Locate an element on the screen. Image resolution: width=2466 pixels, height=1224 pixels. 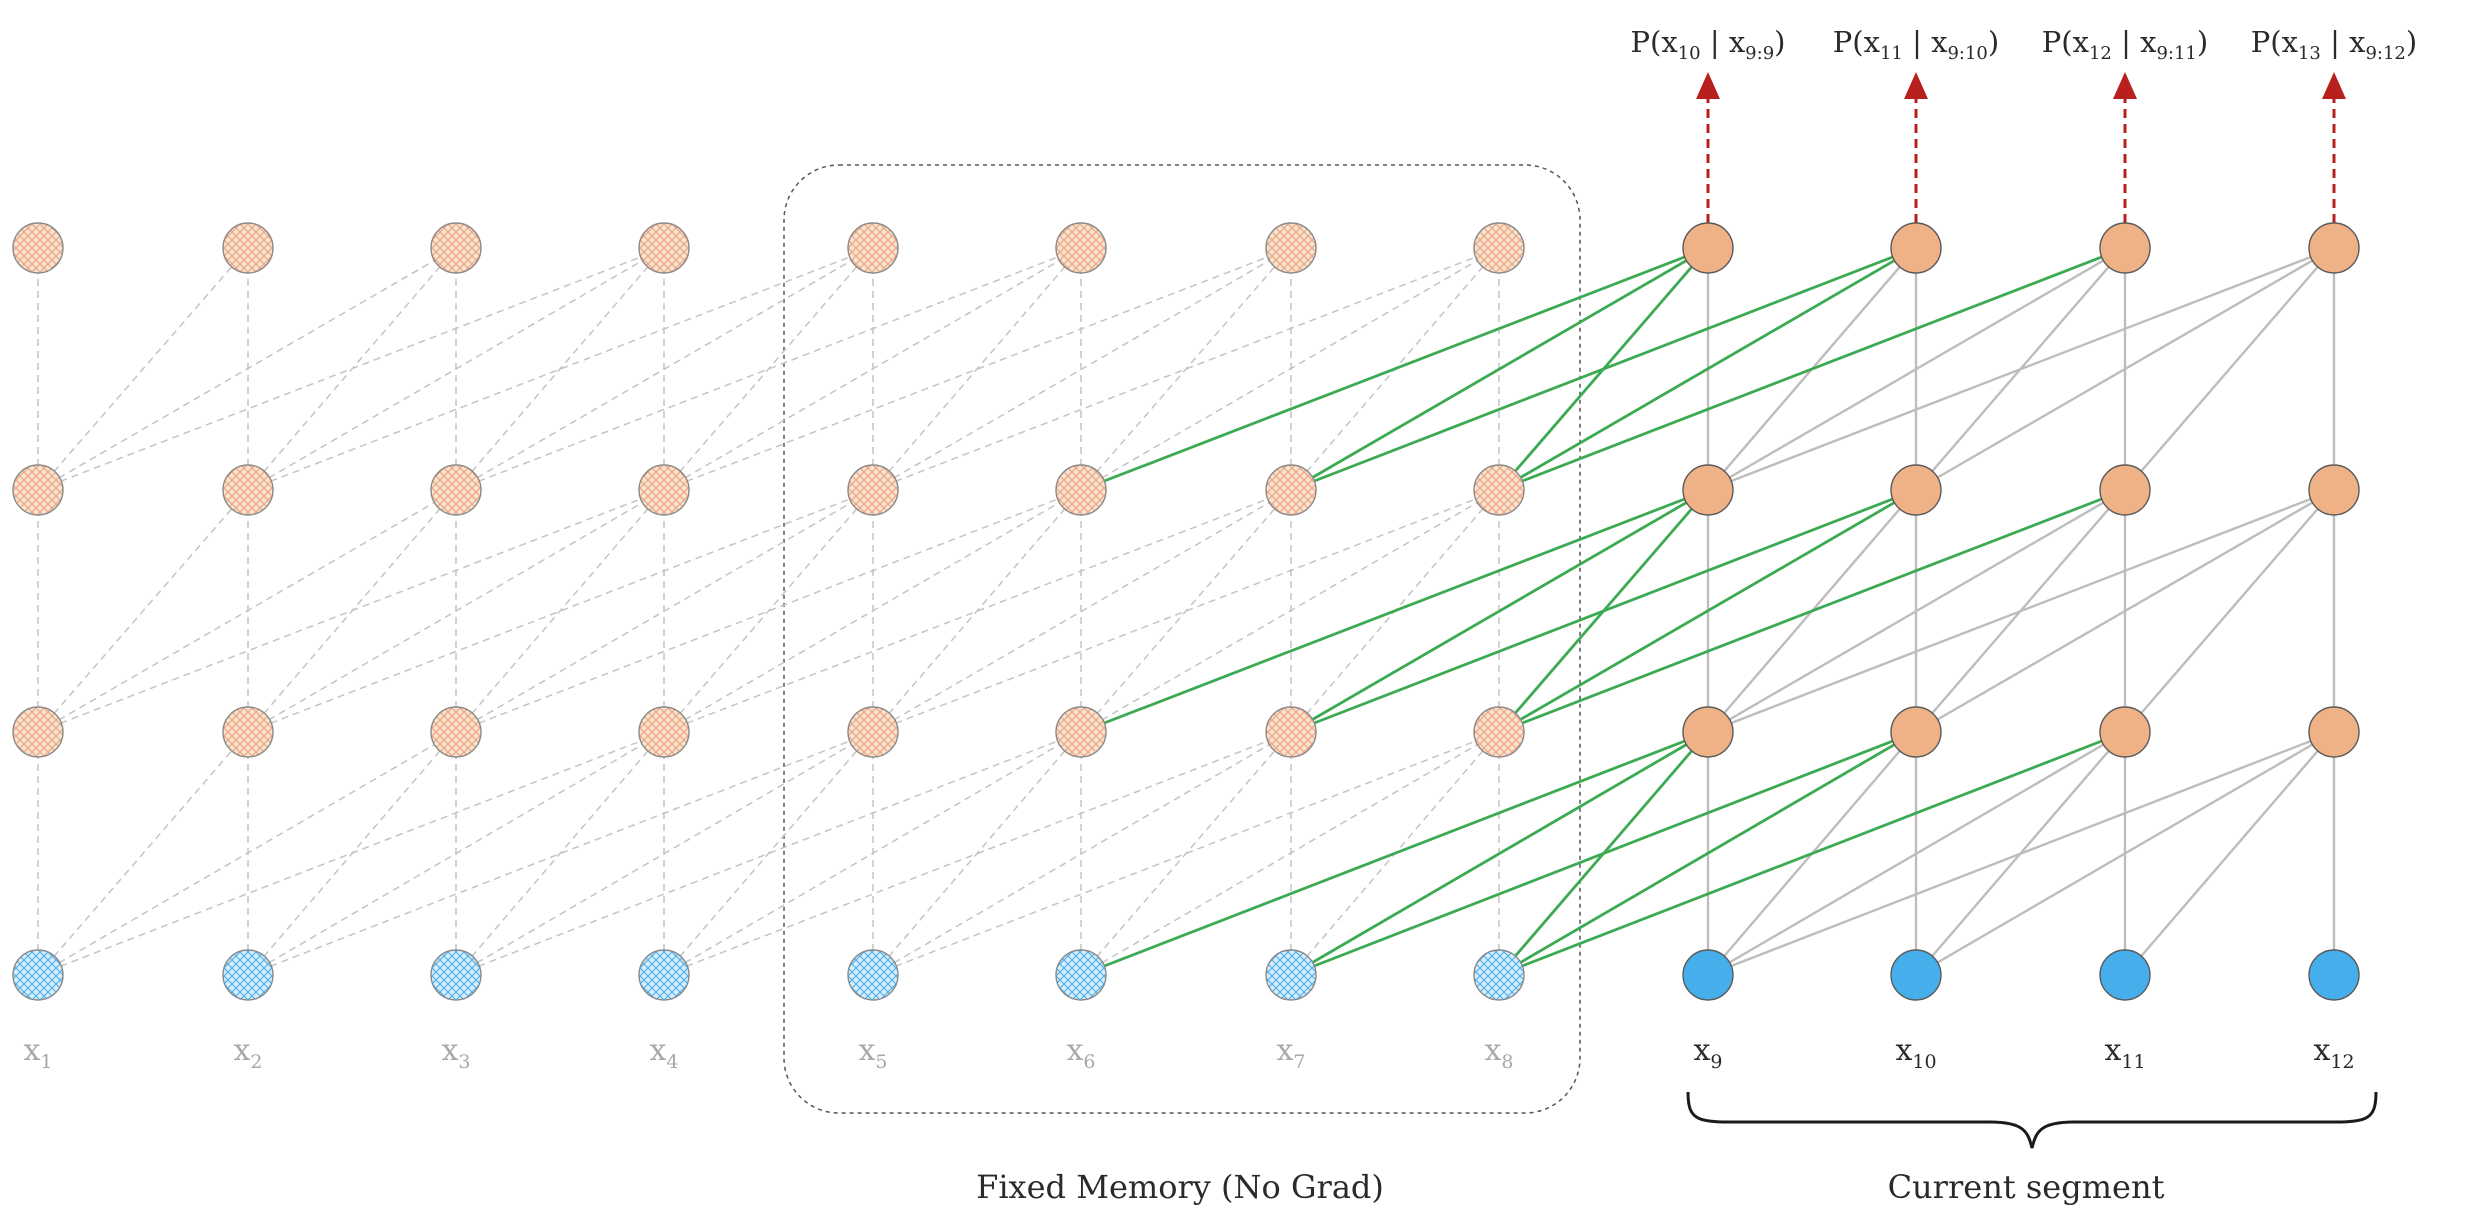
token-label: x9 is located at coordinates (1707, 1053).